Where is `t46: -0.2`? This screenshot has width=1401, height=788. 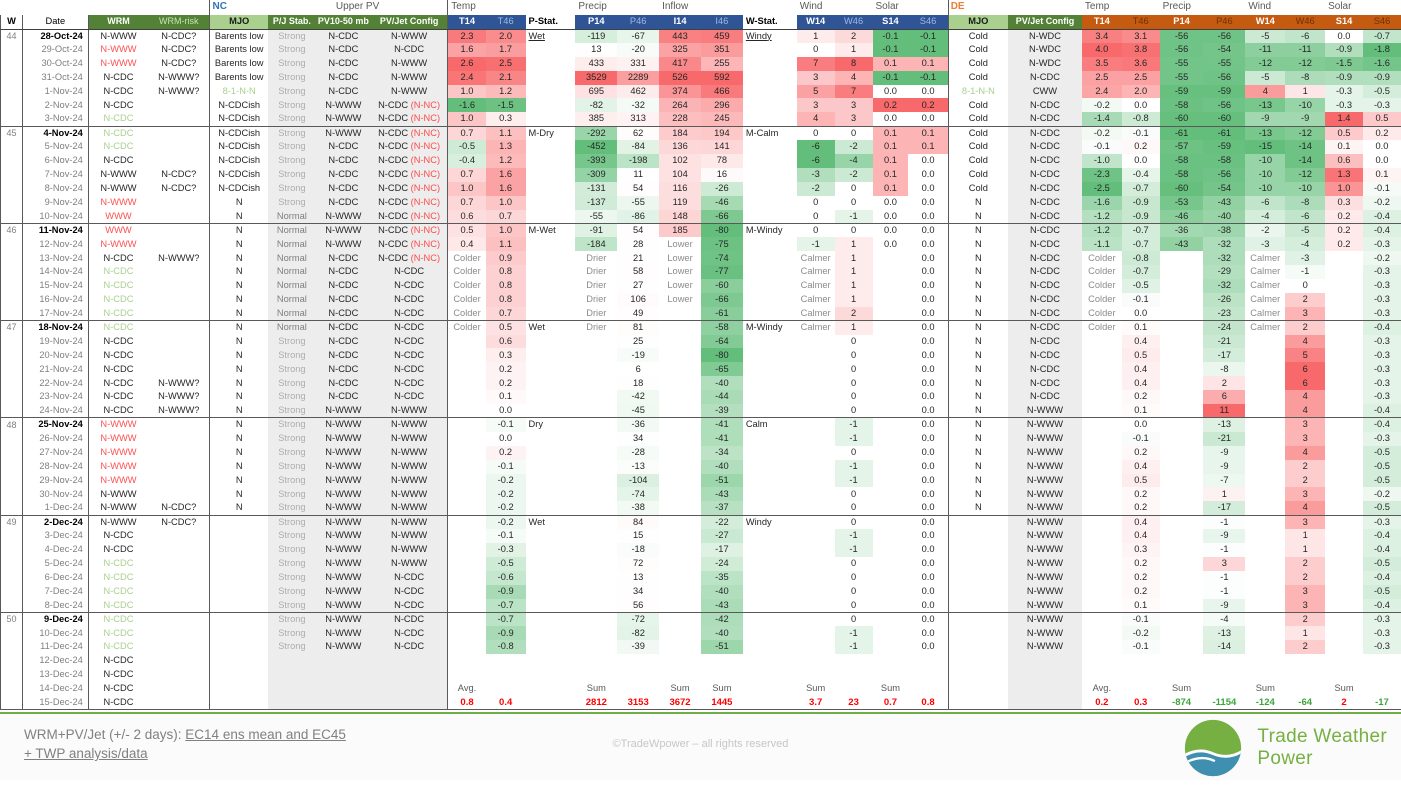 t46: -0.2 is located at coordinates (505, 508).